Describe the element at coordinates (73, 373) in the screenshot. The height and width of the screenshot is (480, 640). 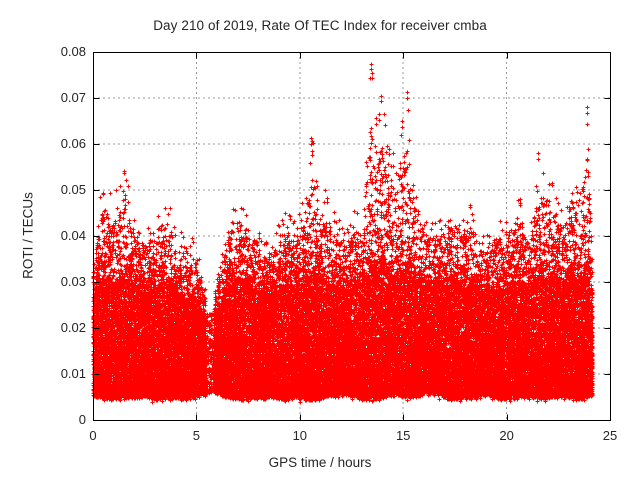
I see `y-tick-label: 0.01` at that location.